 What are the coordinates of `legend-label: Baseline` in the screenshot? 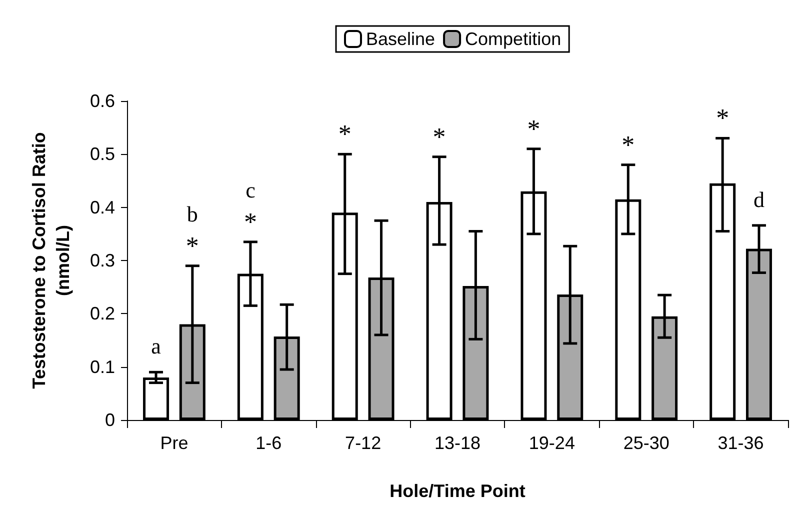 It's located at (401, 39).